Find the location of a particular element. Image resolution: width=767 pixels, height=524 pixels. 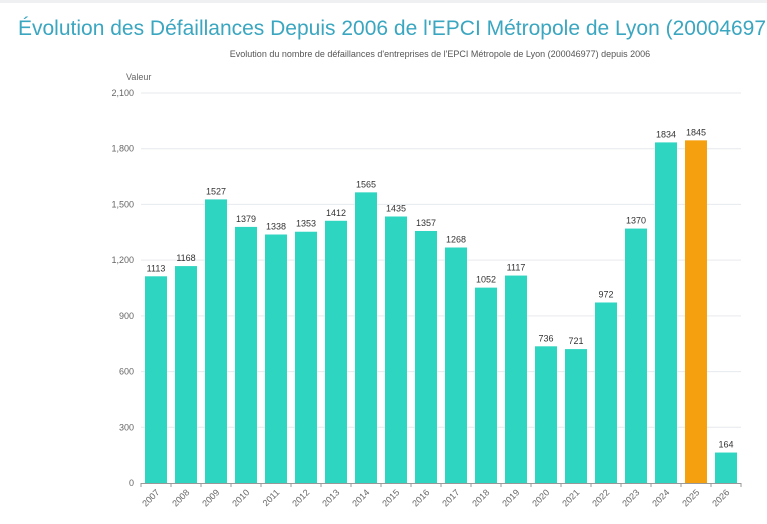

data-label: 1113 is located at coordinates (156, 268).